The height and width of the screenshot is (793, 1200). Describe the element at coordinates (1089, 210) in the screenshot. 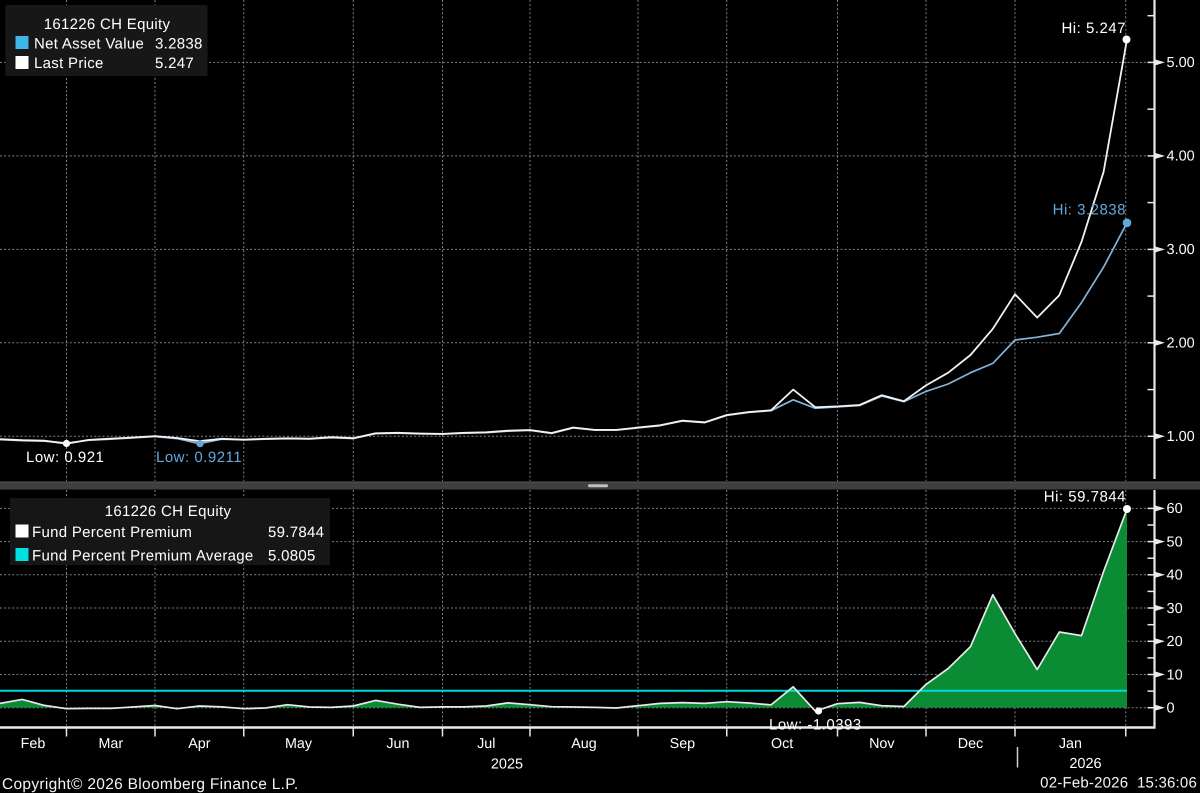

I see `svg-text: Hi: 3.2838` at that location.